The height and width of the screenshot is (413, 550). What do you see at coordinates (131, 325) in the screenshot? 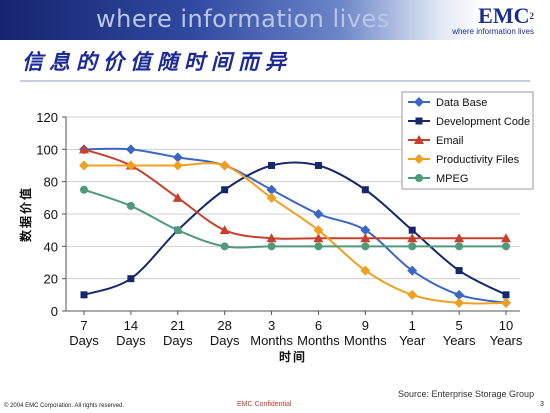
I see `x-tick-label: 14` at bounding box center [131, 325].